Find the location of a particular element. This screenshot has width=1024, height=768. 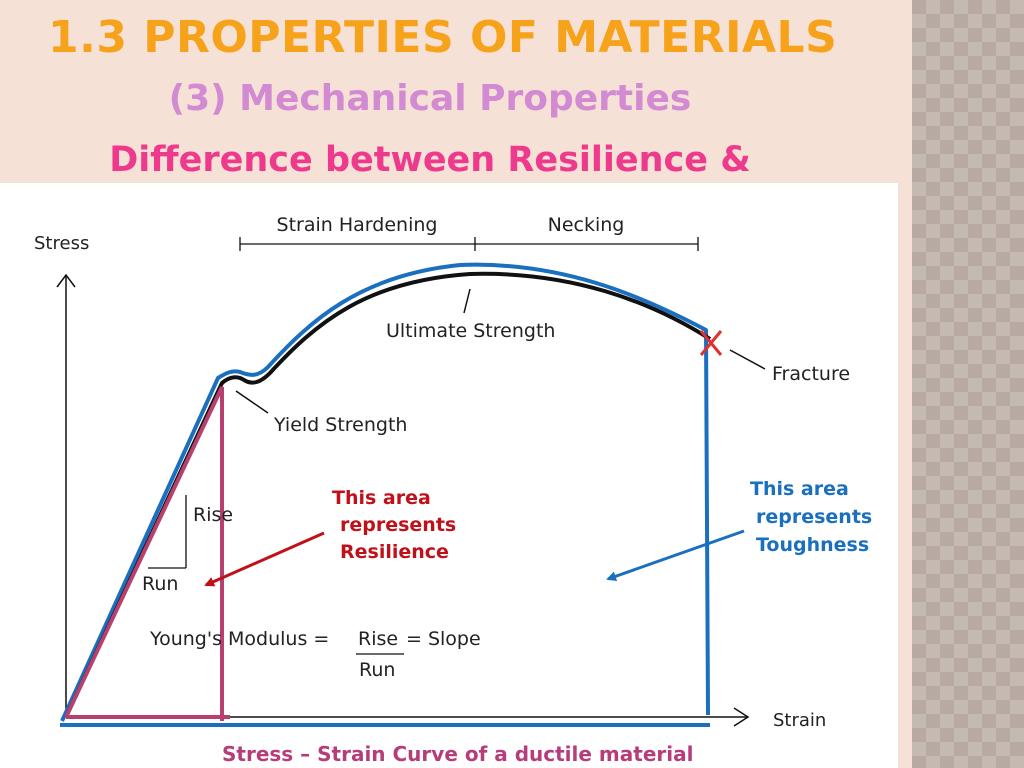

toughness-arrow is located at coordinates (675, 555).